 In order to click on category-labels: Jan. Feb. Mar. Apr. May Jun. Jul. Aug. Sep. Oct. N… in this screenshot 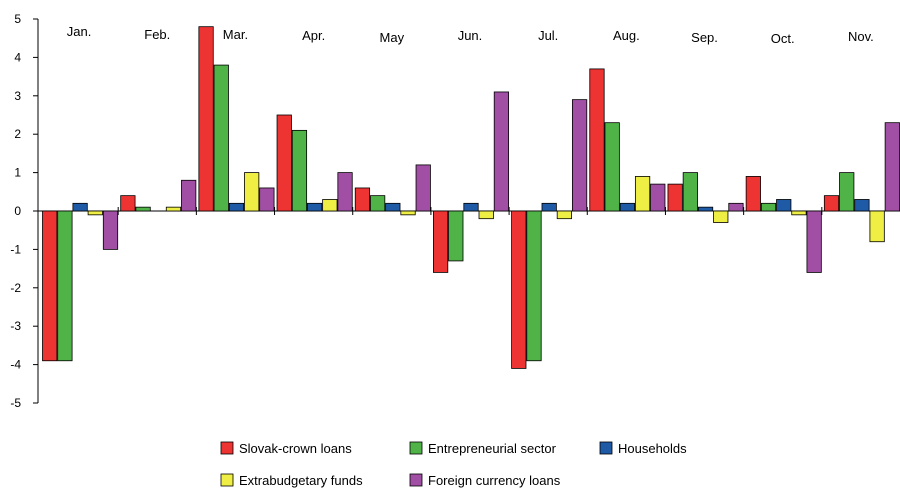, I will do `click(470, 35)`.